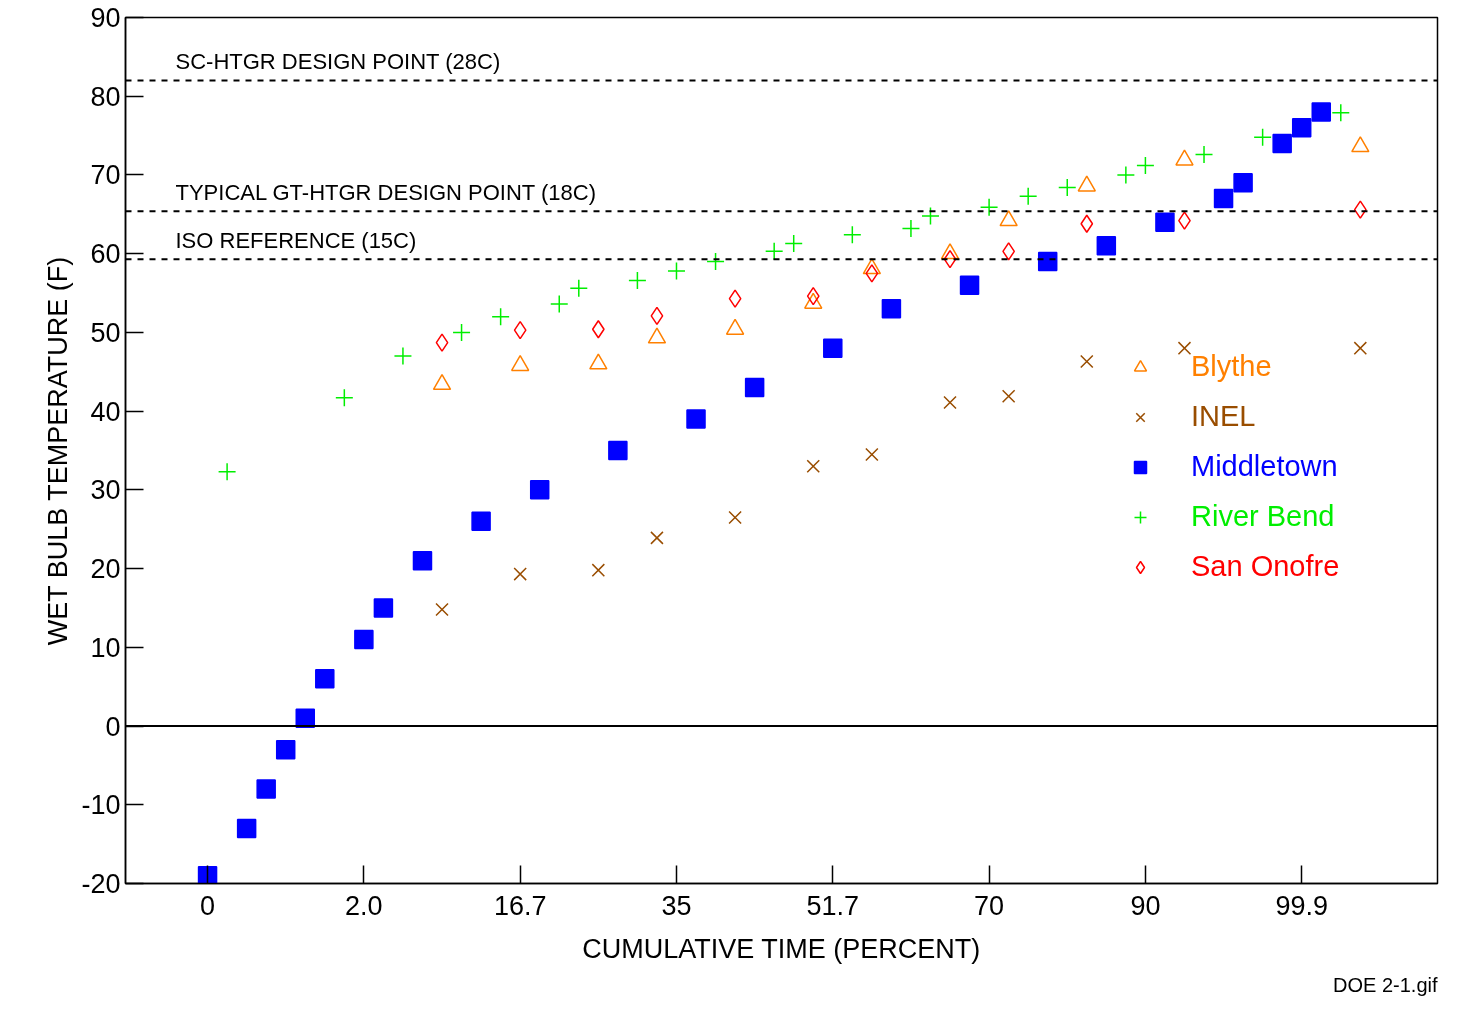  What do you see at coordinates (1231, 366) in the screenshot?
I see `legend-label: Blythe` at bounding box center [1231, 366].